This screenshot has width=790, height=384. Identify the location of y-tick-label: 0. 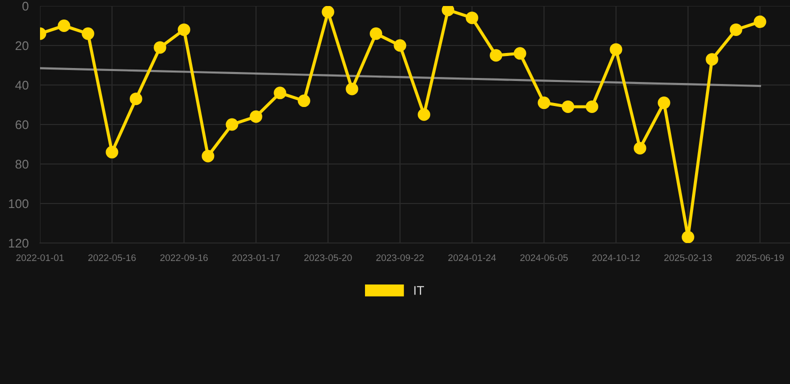
(25, 6).